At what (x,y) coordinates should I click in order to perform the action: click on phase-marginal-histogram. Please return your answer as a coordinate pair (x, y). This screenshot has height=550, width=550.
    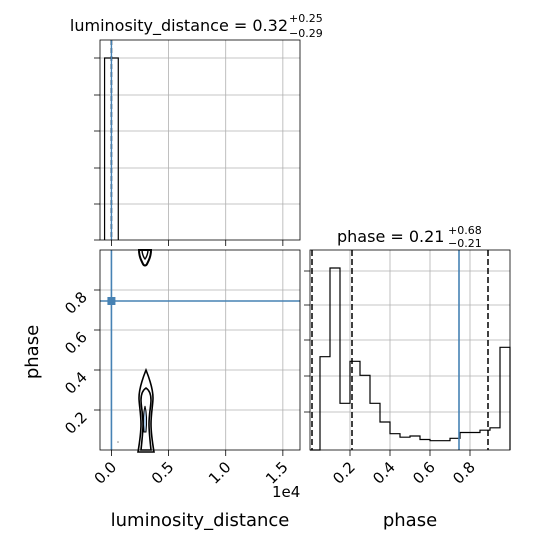
    Looking at the image, I should click on (410, 350).